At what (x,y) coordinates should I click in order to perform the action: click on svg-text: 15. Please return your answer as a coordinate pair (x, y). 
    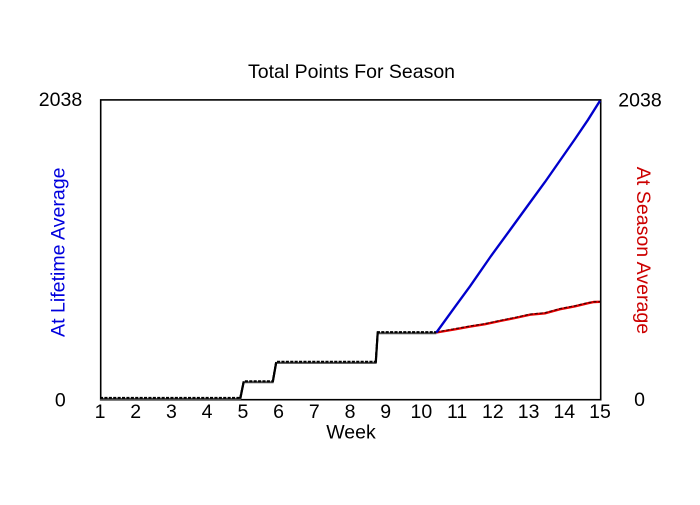
    Looking at the image, I should click on (600, 412).